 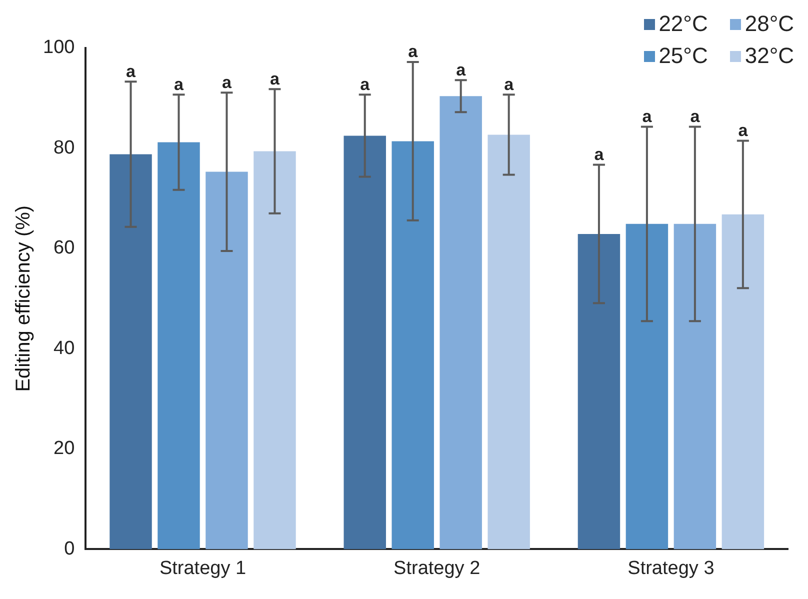 What do you see at coordinates (64, 348) in the screenshot?
I see `y-tick-label: 40` at bounding box center [64, 348].